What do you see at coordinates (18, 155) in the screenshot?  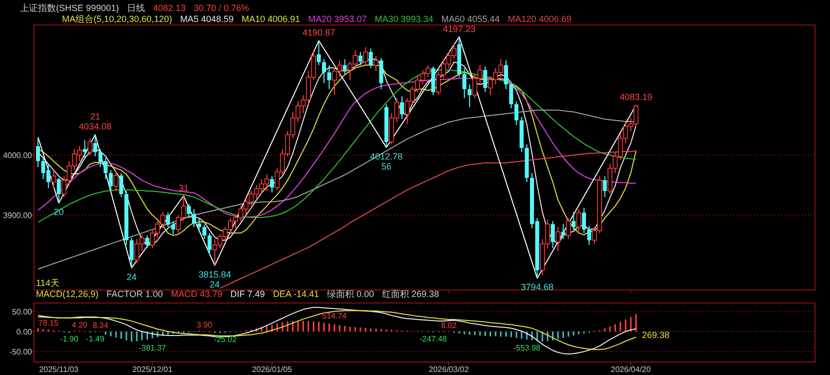 I see `y-tick-label: 4000.00` at bounding box center [18, 155].